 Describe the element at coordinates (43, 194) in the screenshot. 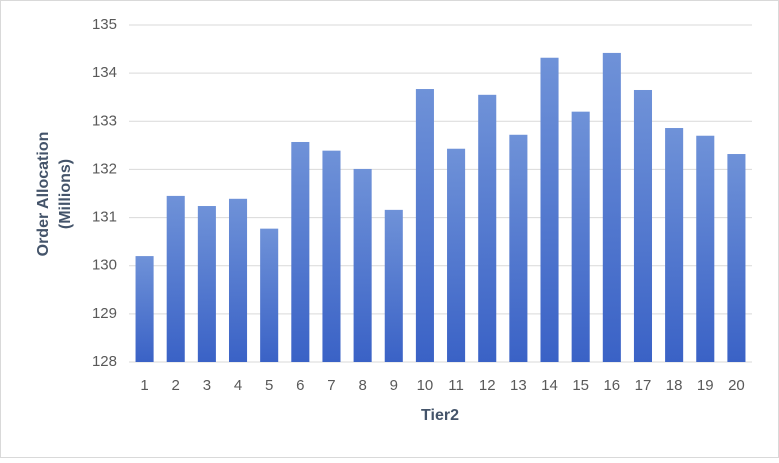

I see `y-axis-title: Order Allocation` at that location.